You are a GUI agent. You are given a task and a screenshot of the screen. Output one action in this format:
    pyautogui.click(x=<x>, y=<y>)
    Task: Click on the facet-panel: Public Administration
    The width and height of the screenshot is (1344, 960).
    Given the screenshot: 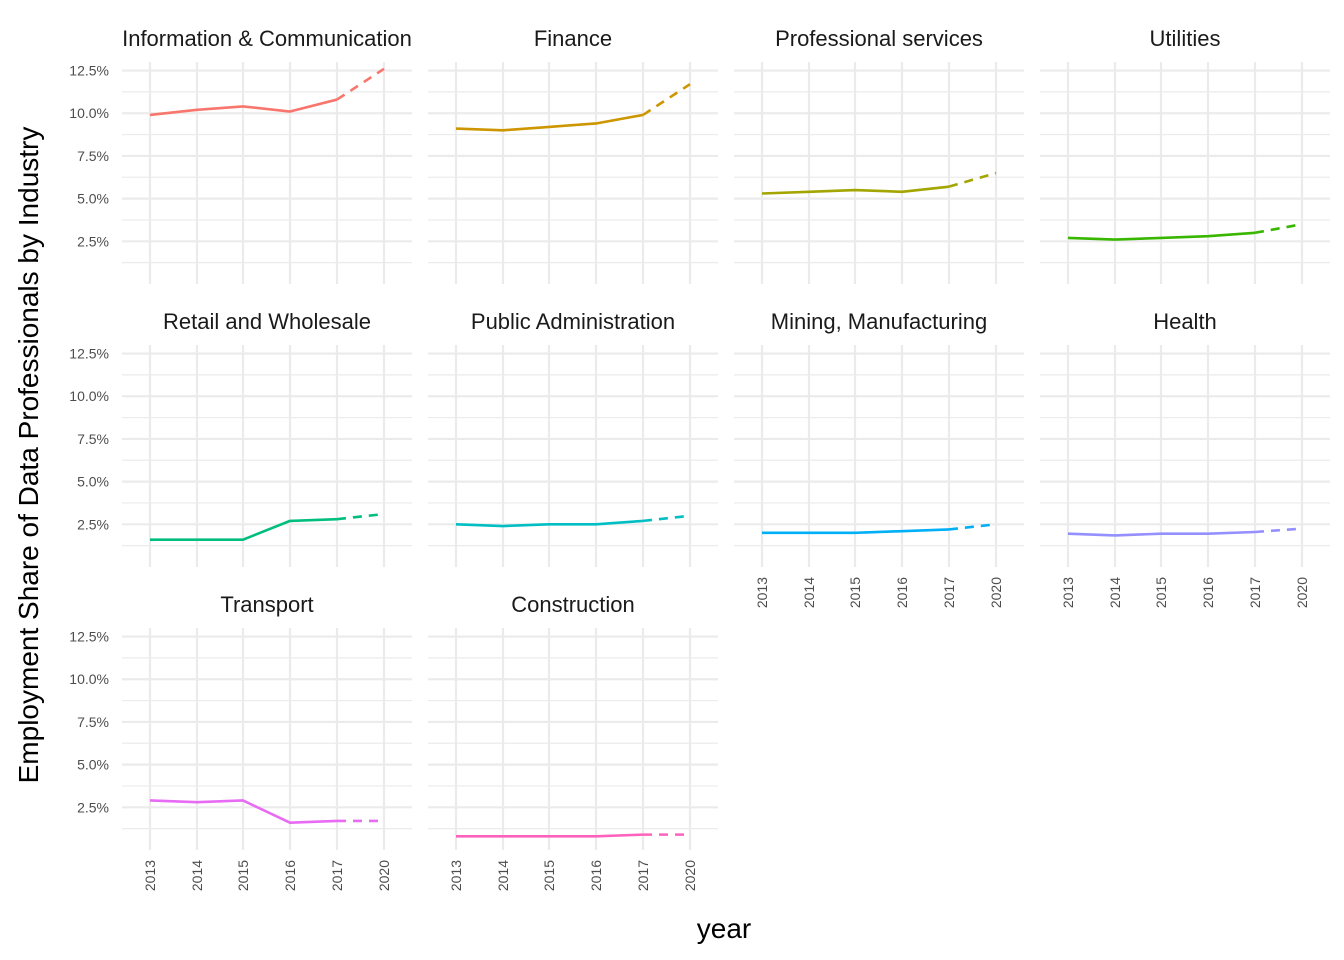 What is the action you would take?
    pyautogui.click(x=573, y=438)
    